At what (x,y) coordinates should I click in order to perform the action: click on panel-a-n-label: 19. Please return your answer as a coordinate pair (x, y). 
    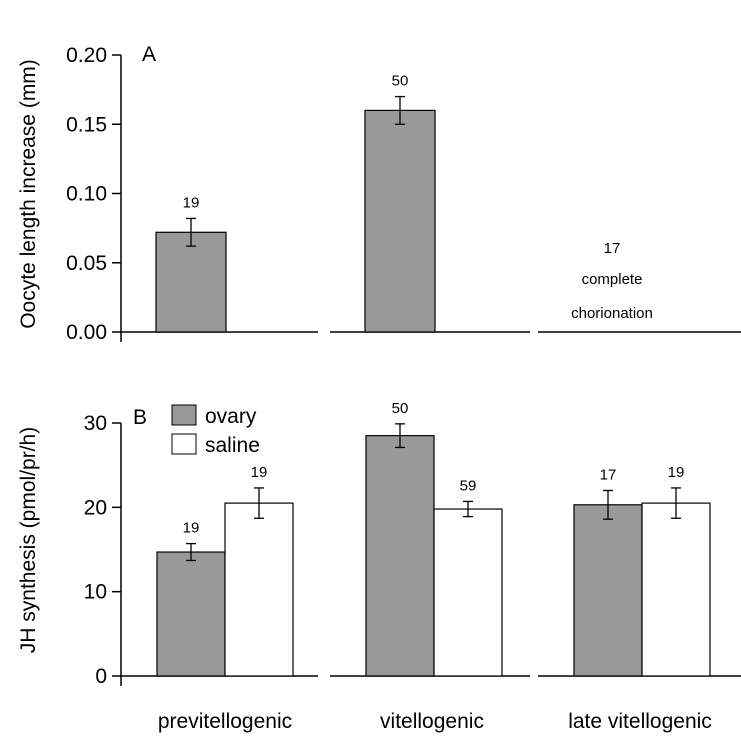
    Looking at the image, I should click on (191, 202).